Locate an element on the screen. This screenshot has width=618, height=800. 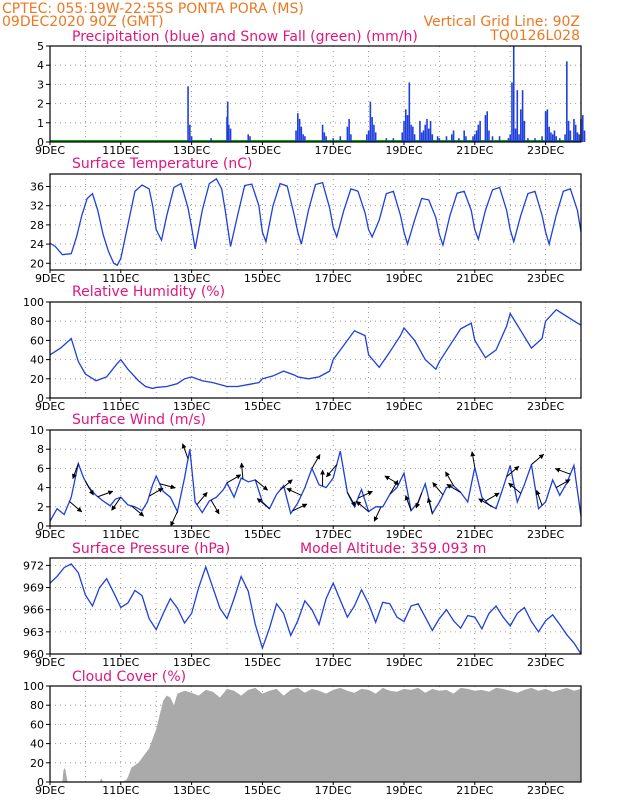
y-tick-label: 0 is located at coordinates (40, 526).